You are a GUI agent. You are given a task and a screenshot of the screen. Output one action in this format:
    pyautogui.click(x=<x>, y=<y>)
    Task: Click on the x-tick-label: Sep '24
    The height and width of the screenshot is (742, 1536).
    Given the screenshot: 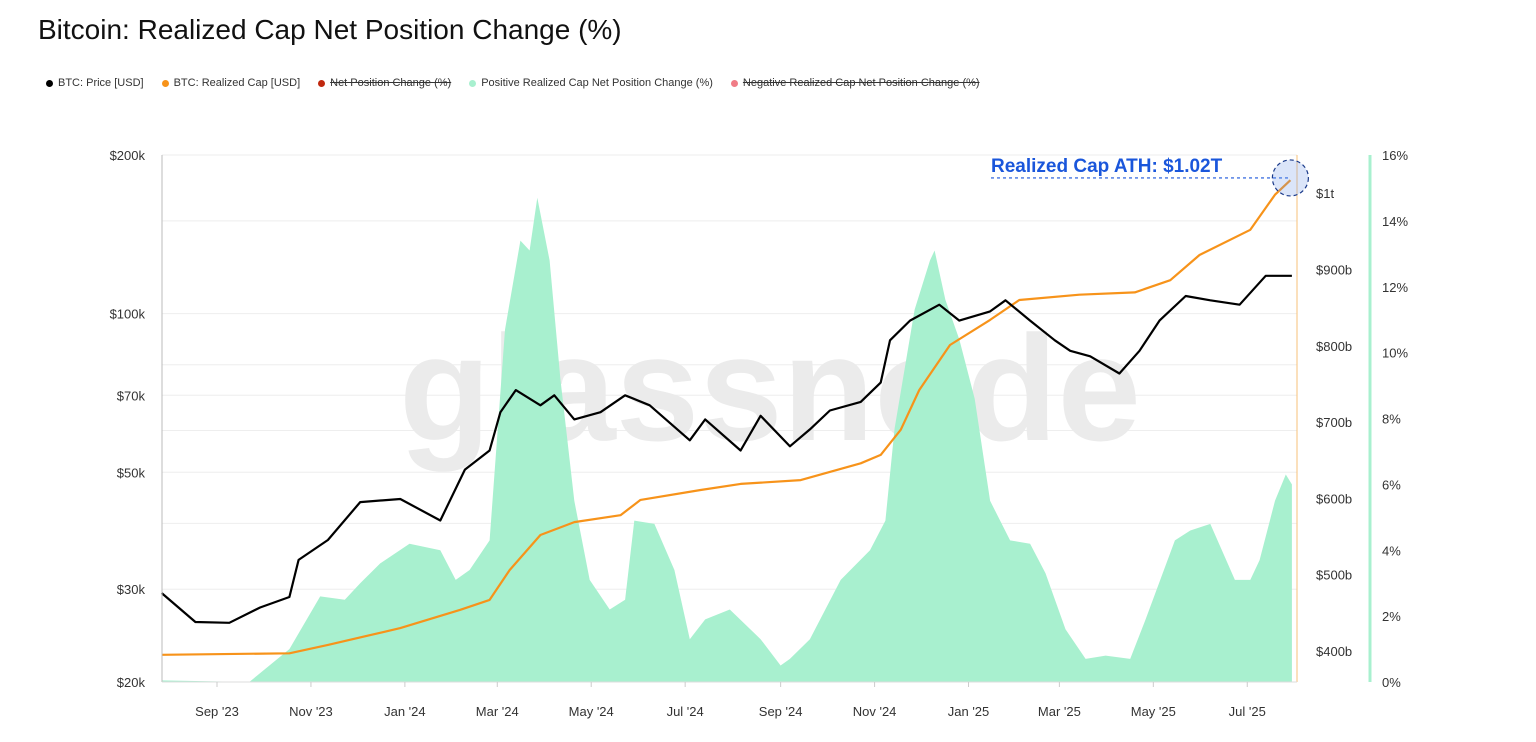 What is the action you would take?
    pyautogui.click(x=781, y=711)
    